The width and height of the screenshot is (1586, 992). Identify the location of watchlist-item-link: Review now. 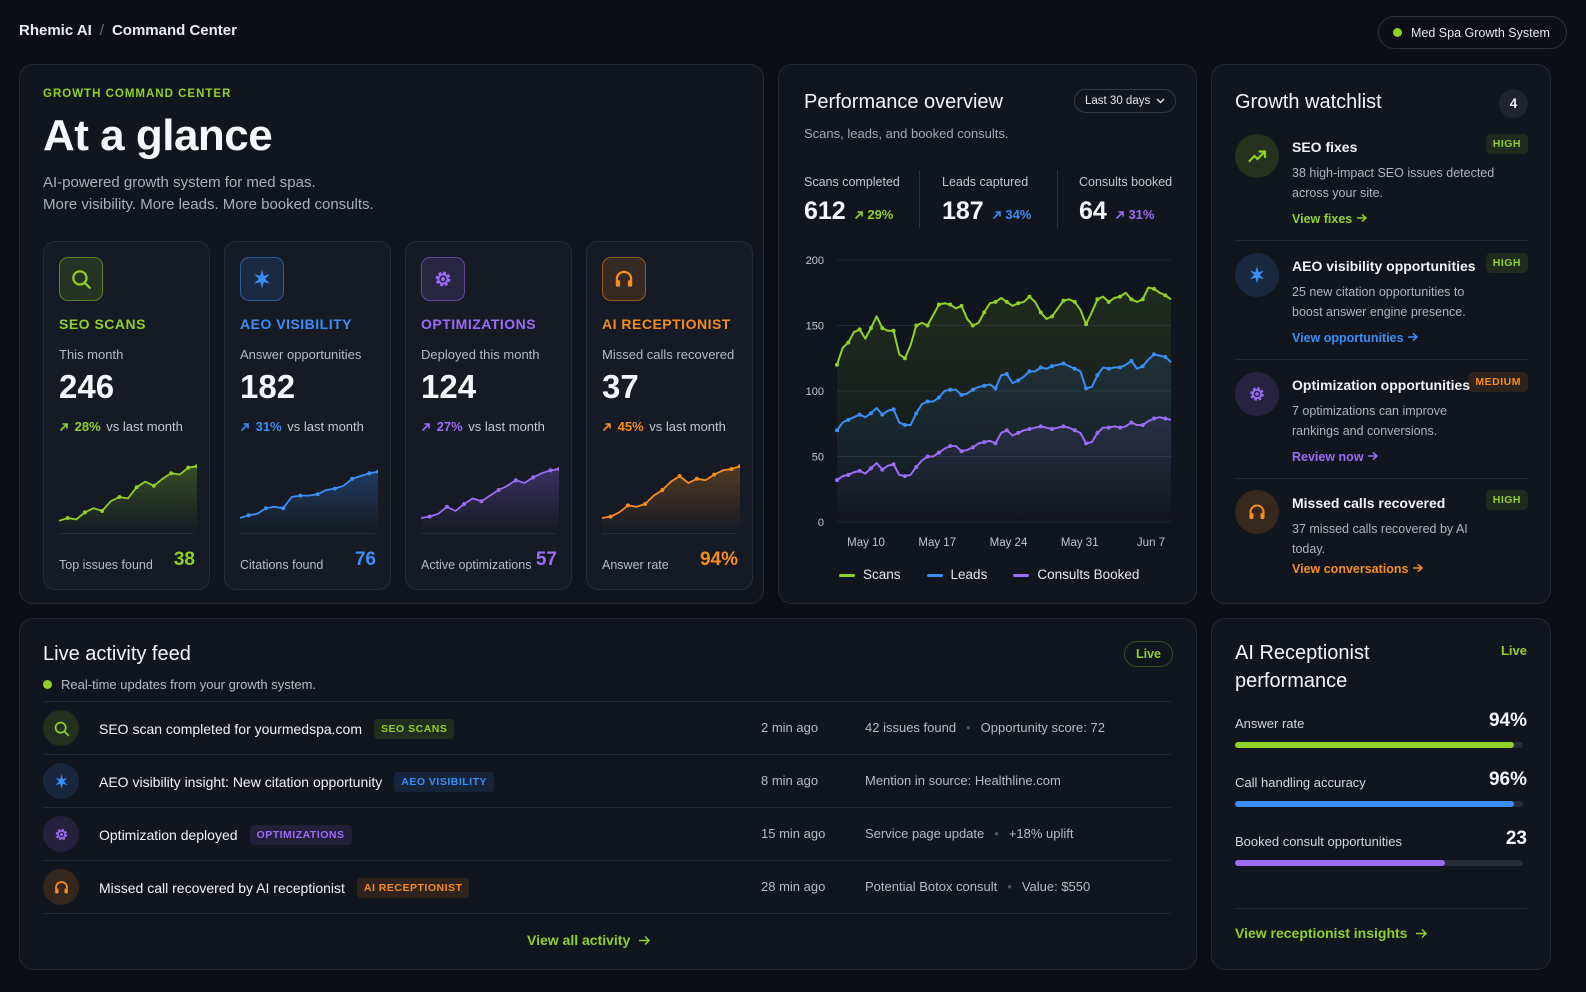
(1335, 457).